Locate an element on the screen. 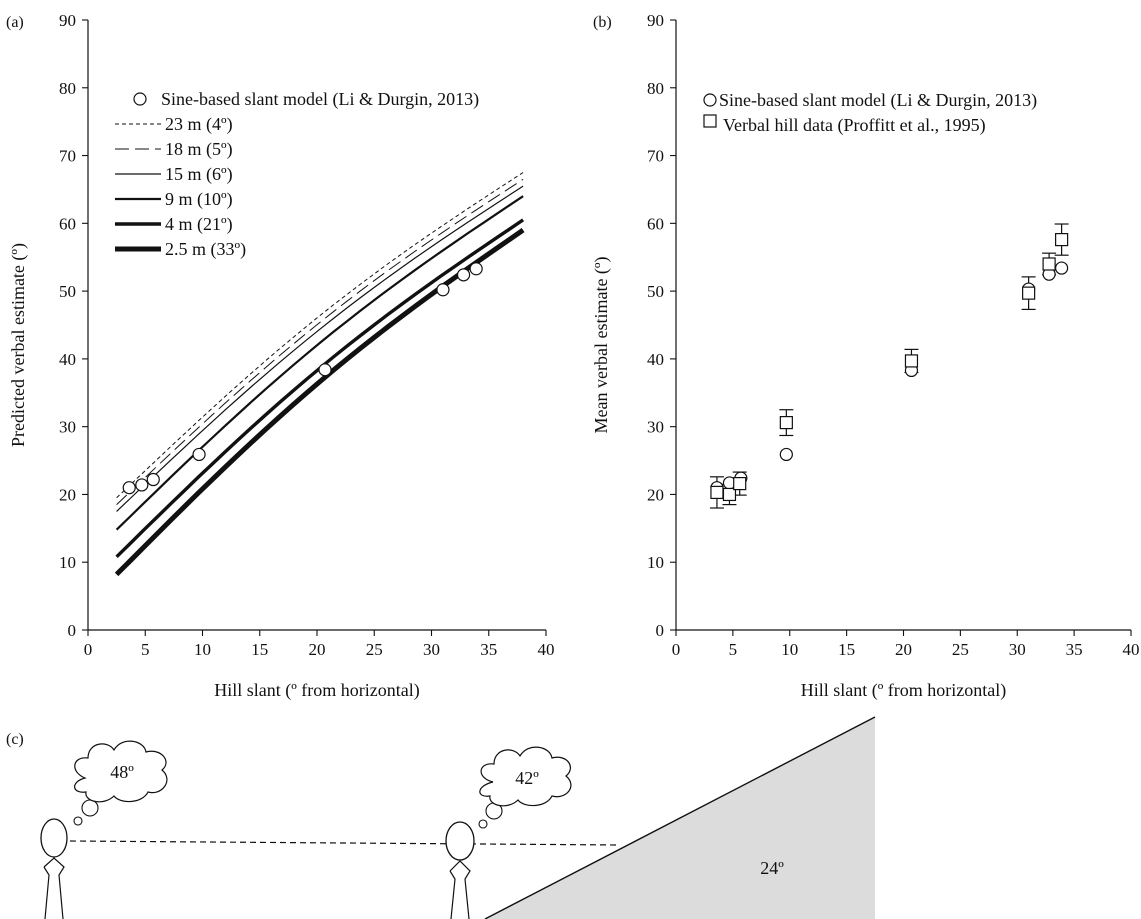  chart-b-y-tick-label: 90 is located at coordinates (655, 20).